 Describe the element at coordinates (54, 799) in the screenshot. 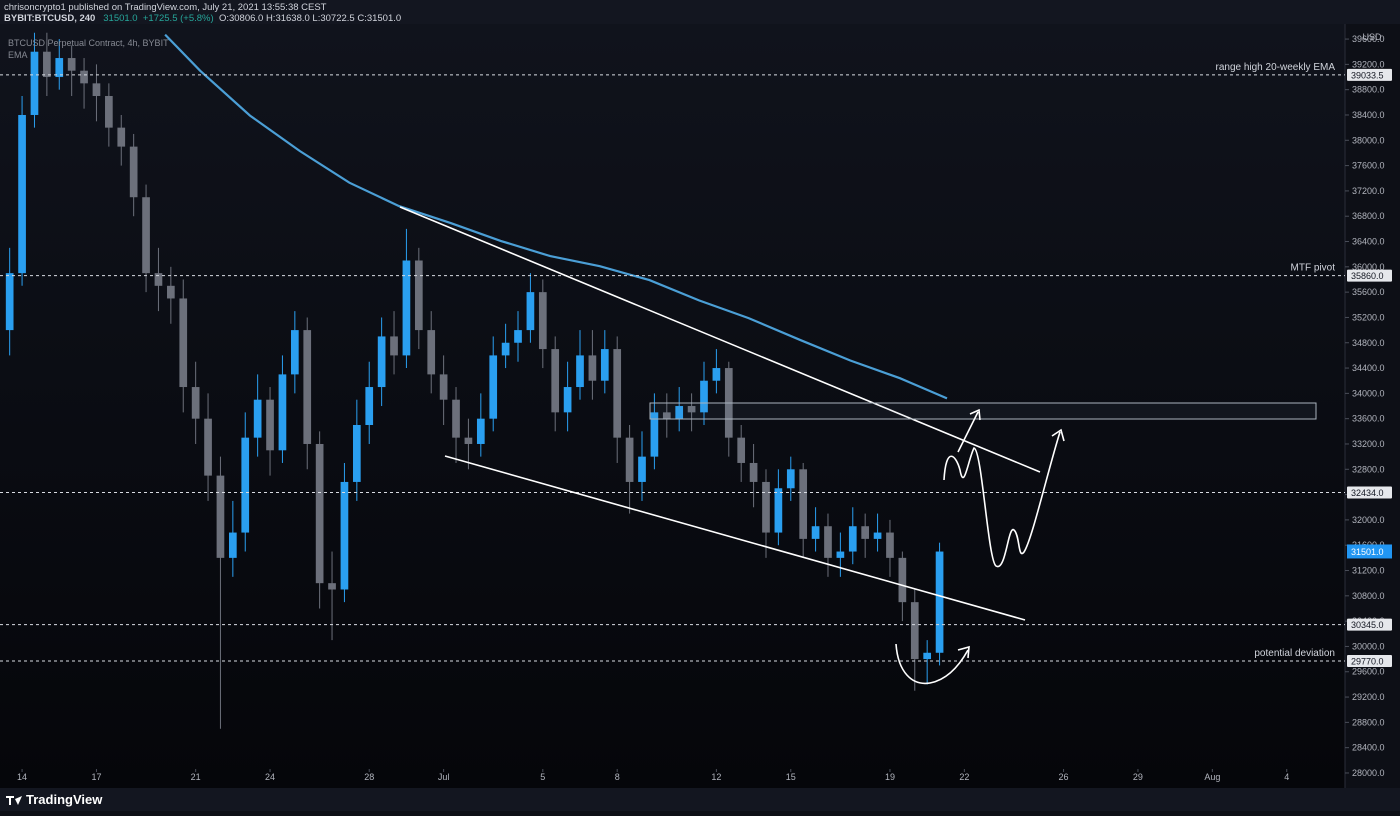

I see `brand-logo: TradingView` at that location.